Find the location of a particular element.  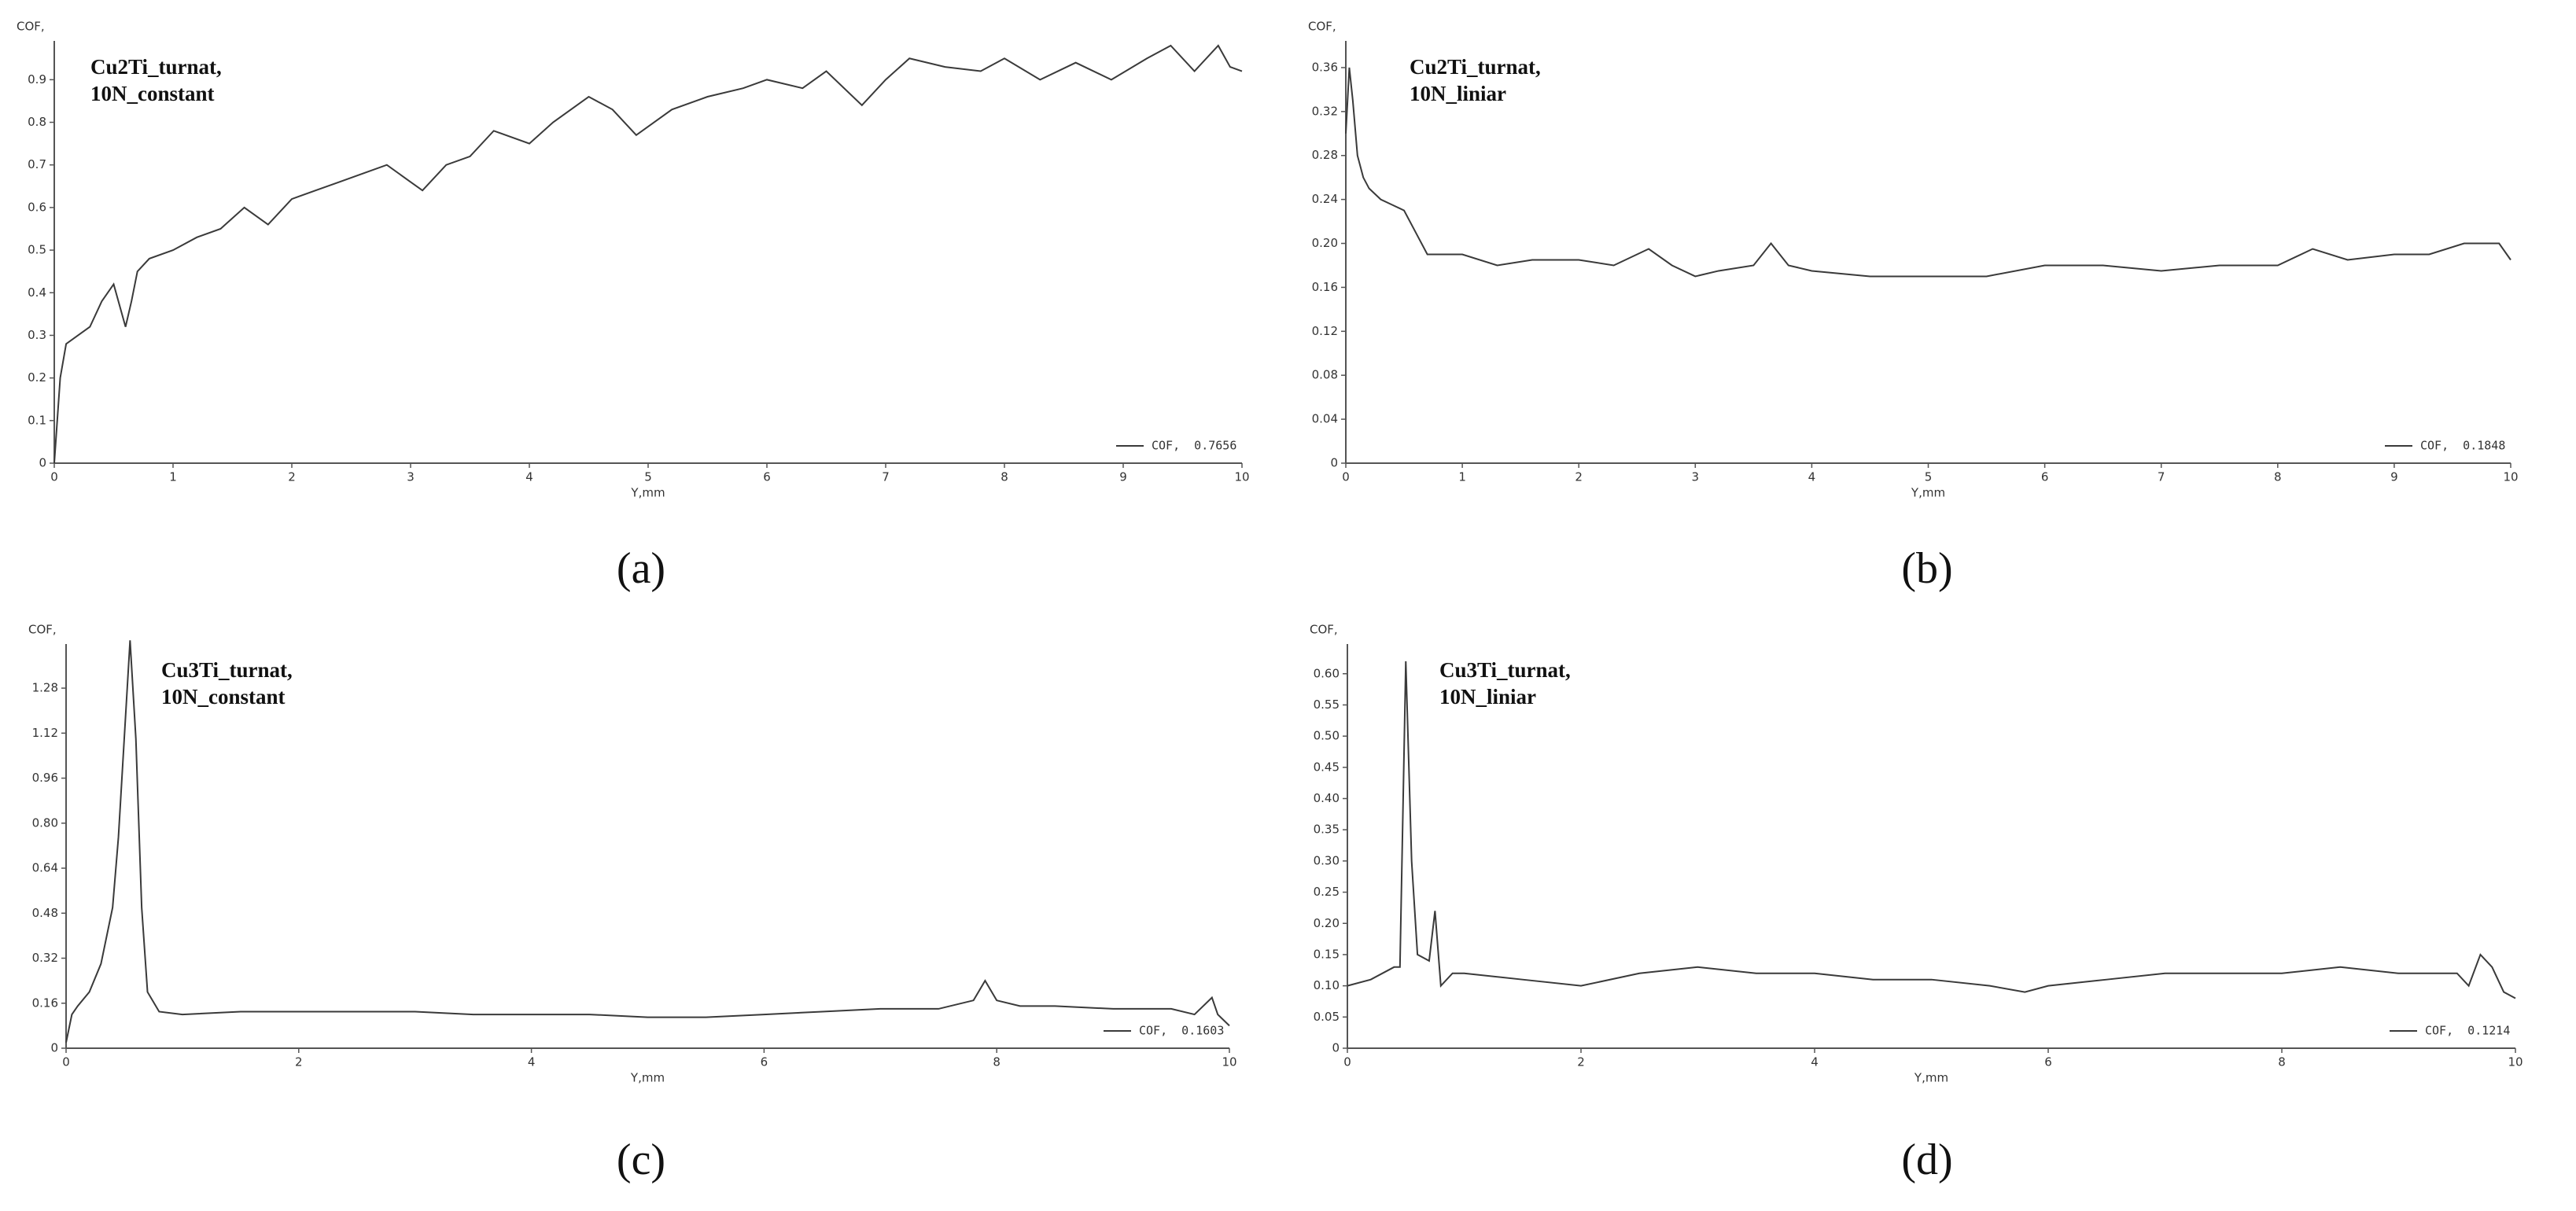

y-tick-label: 0.1 is located at coordinates (37, 420).